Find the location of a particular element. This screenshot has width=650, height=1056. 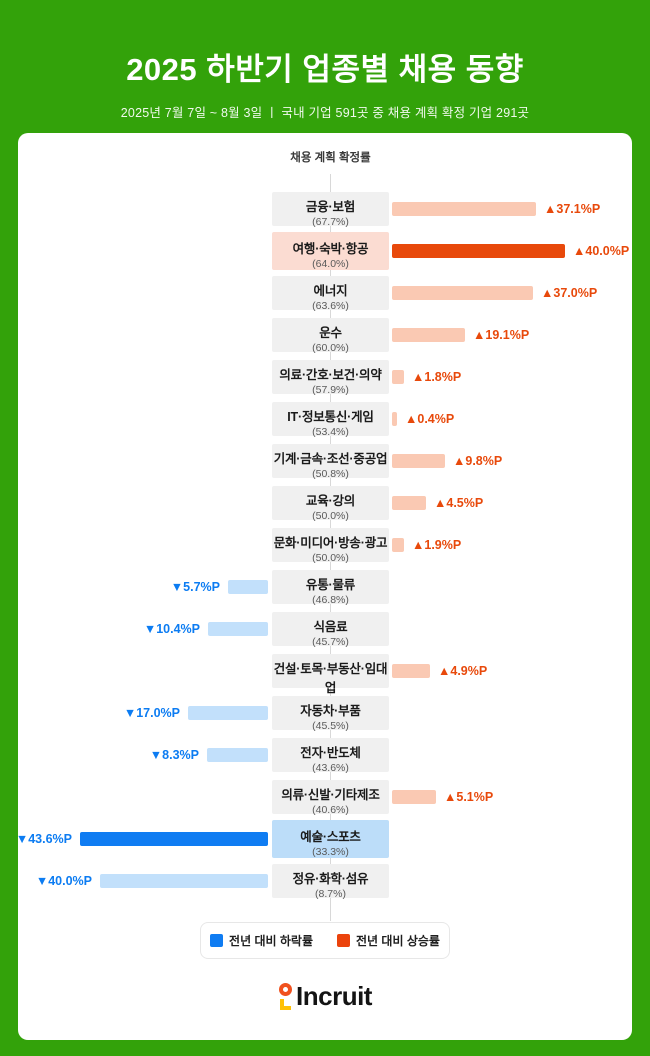

chart-row: ▼17.0%P 자동차·부품 (45.5%) is located at coordinates (325, 713).